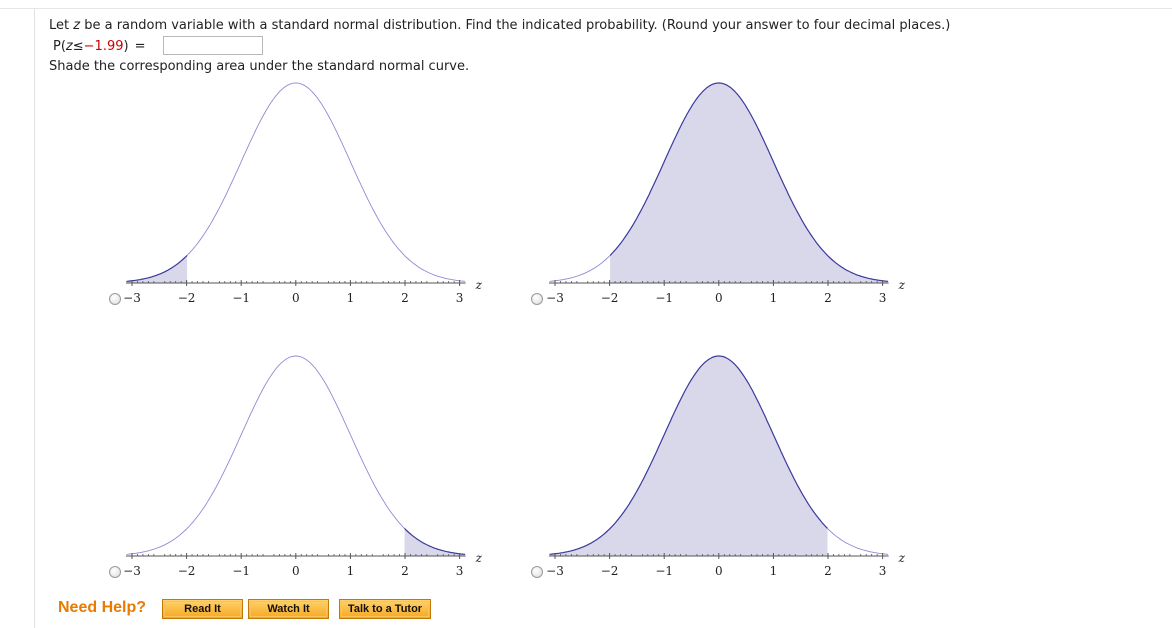  I want to click on talk-to-tutor-button: Talk to a Tutor, so click(385, 609).